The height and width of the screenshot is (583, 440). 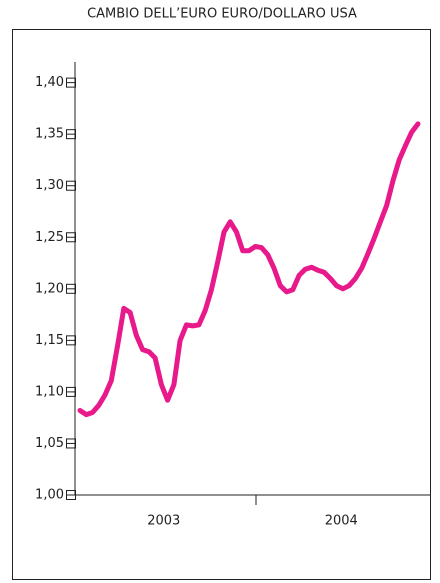 I want to click on x-tick-label: 2003, so click(x=163, y=521).